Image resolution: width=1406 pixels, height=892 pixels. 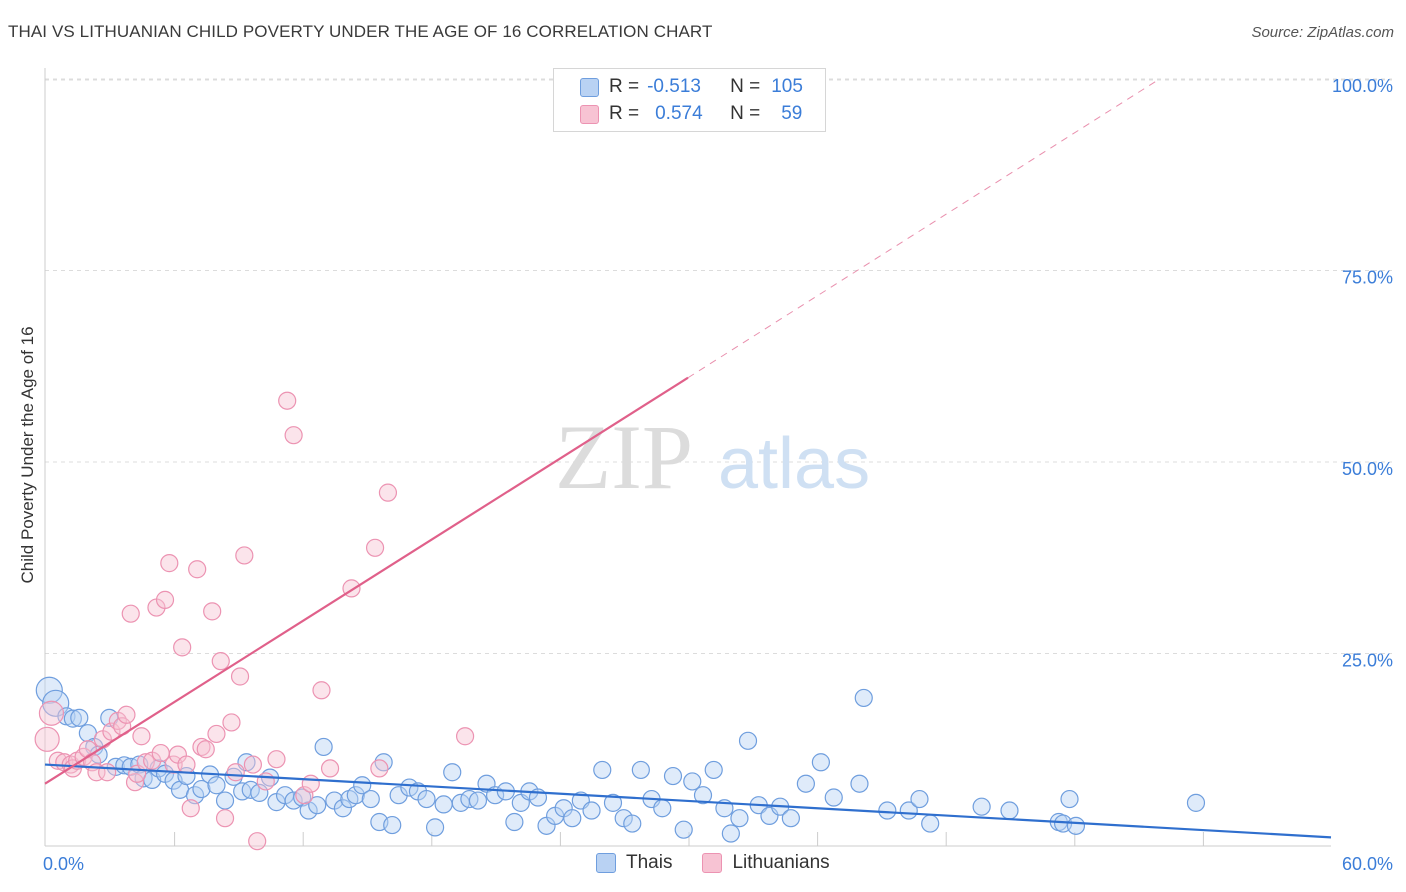 I want to click on lithuanians-label: Lithuanians, so click(x=781, y=862).